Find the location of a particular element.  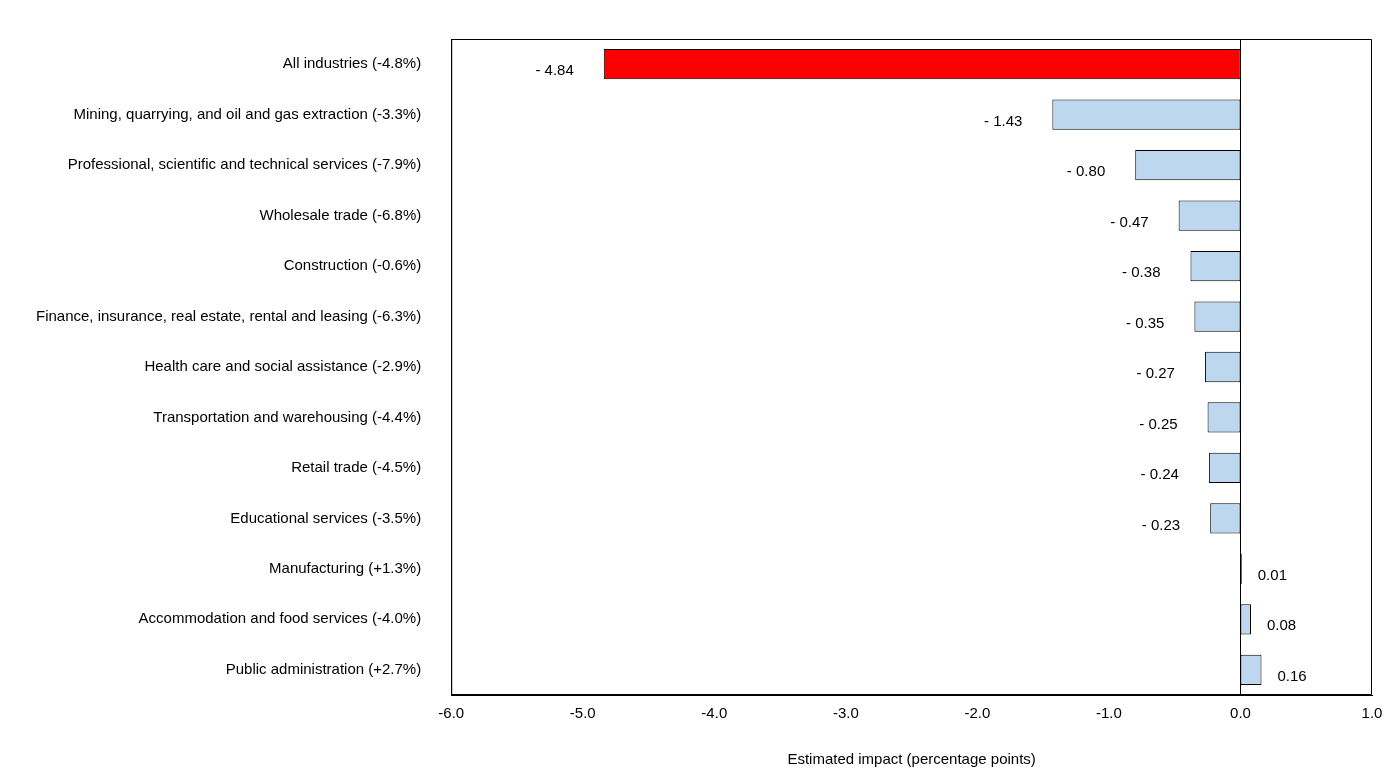

x-tick-label: -4.0 is located at coordinates (714, 713).